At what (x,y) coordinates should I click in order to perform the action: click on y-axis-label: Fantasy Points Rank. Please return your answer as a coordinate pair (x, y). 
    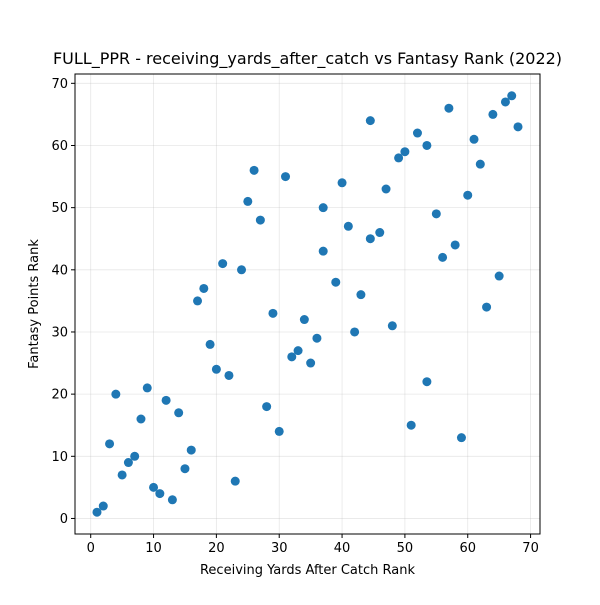
    Looking at the image, I should click on (34, 304).